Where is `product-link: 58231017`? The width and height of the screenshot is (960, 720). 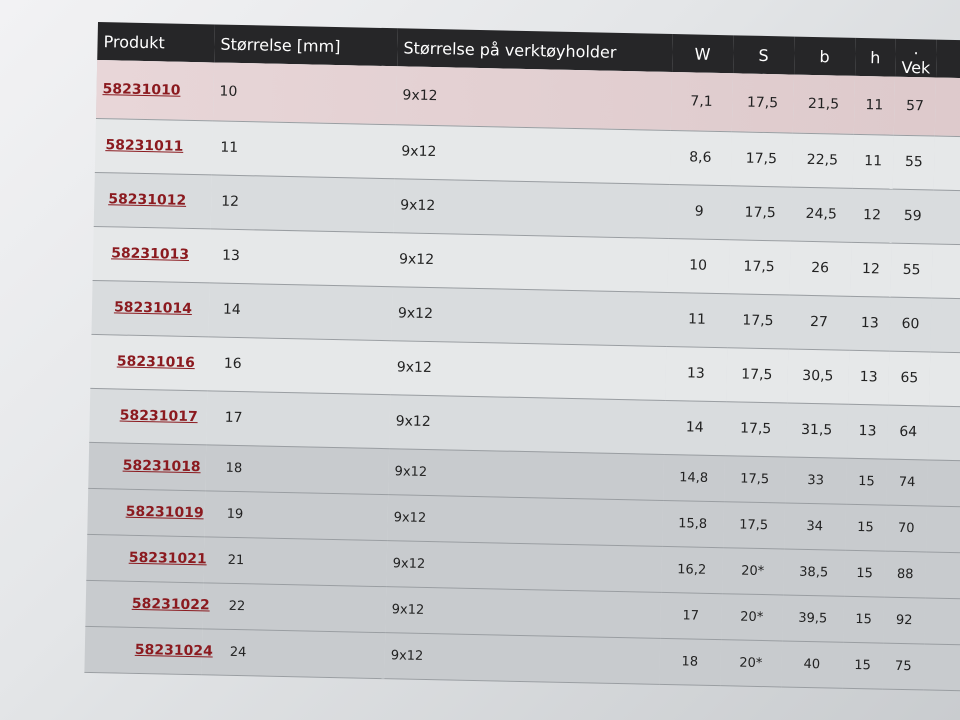
product-link: 58231017 is located at coordinates (158, 416).